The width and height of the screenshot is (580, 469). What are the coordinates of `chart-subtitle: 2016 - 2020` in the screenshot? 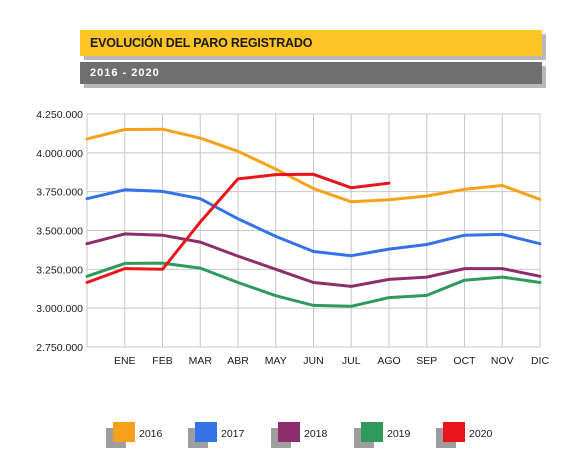 It's located at (125, 73).